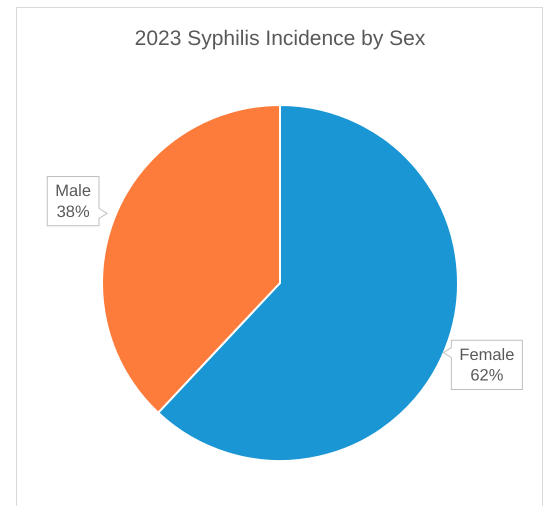 Image resolution: width=550 pixels, height=506 pixels. What do you see at coordinates (73, 211) in the screenshot?
I see `data-label: 38%` at bounding box center [73, 211].